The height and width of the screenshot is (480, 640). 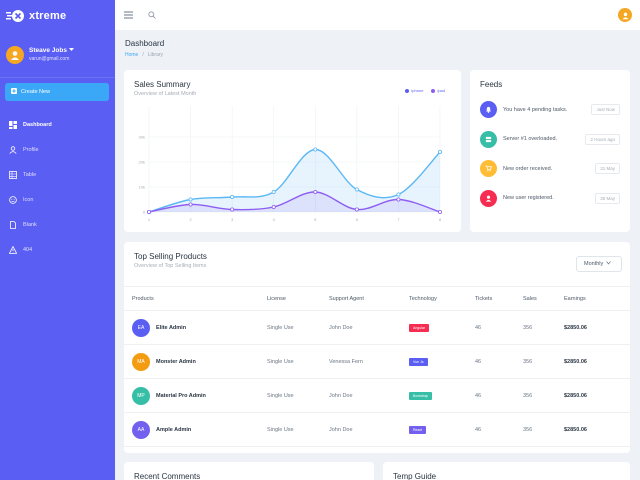 What do you see at coordinates (57, 249) in the screenshot?
I see `sidebar-item-404: 404` at bounding box center [57, 249].